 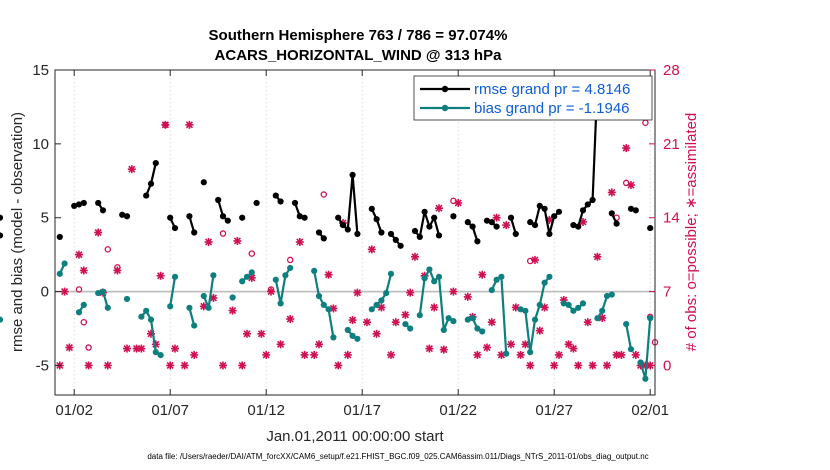 I want to click on y-tick-label-left: 5, so click(x=45, y=218).